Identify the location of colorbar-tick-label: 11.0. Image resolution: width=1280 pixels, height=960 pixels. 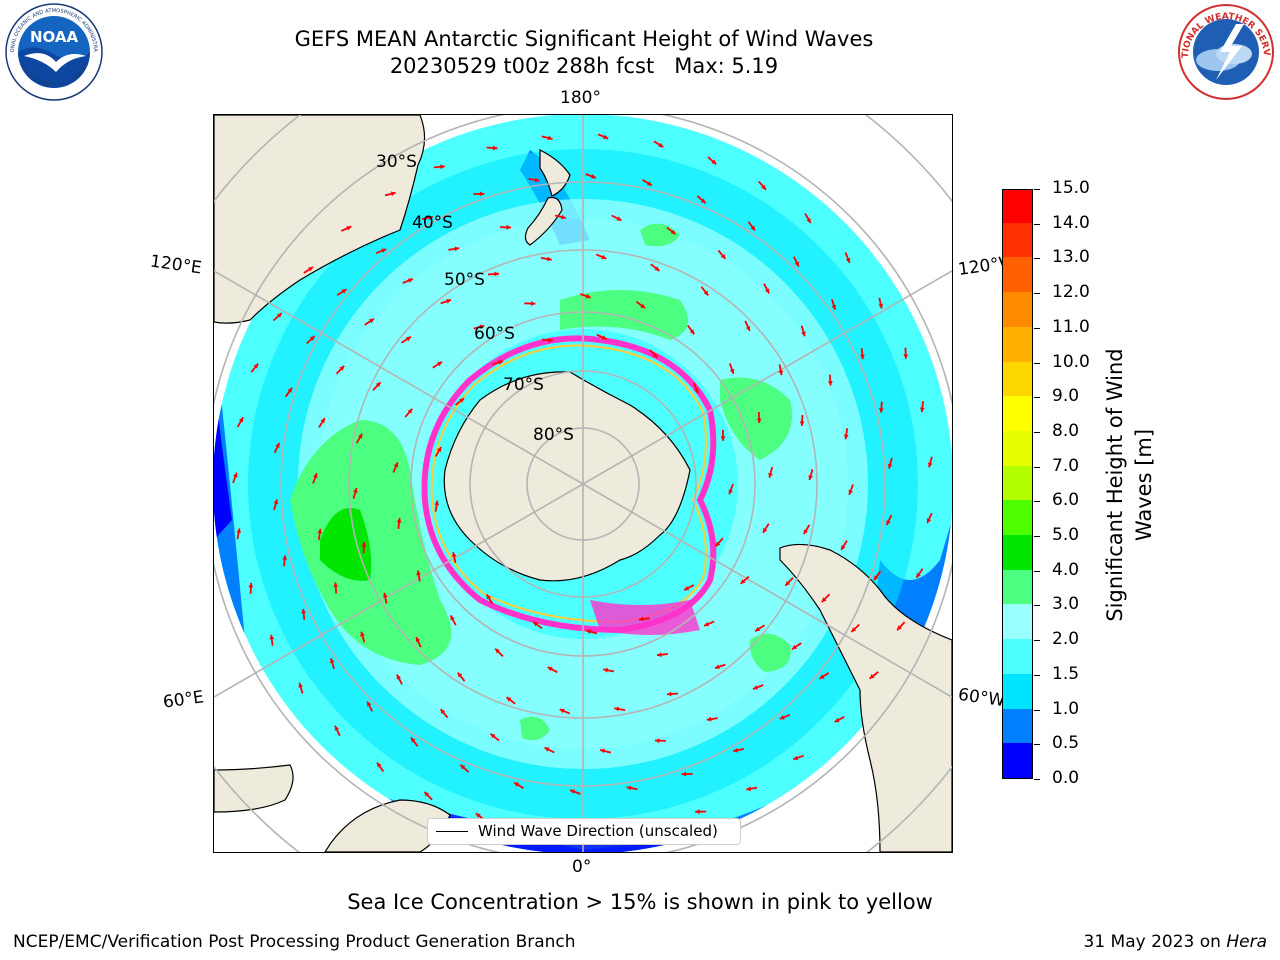
(1071, 326).